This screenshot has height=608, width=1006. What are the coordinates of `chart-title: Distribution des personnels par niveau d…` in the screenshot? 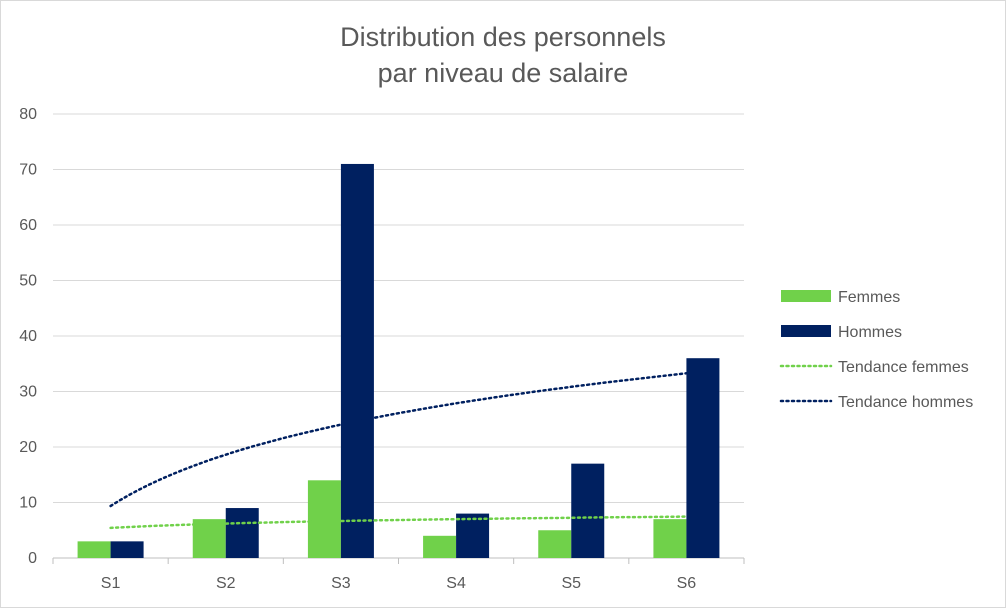 It's located at (503, 55).